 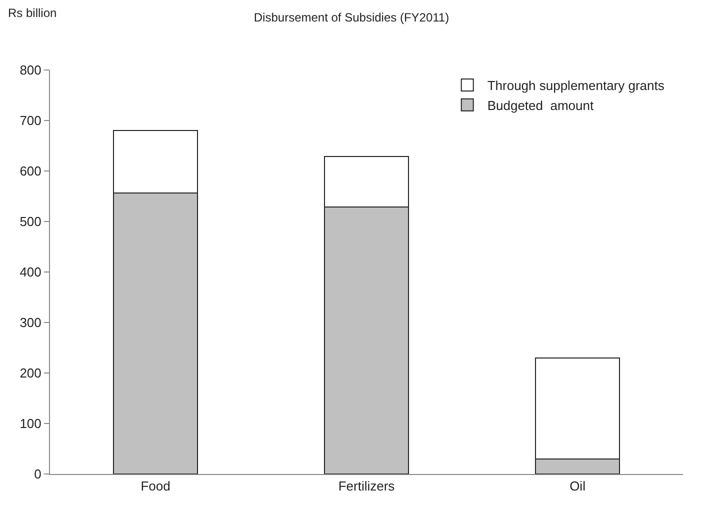 I want to click on y-tick-label: 100, so click(x=31, y=424).